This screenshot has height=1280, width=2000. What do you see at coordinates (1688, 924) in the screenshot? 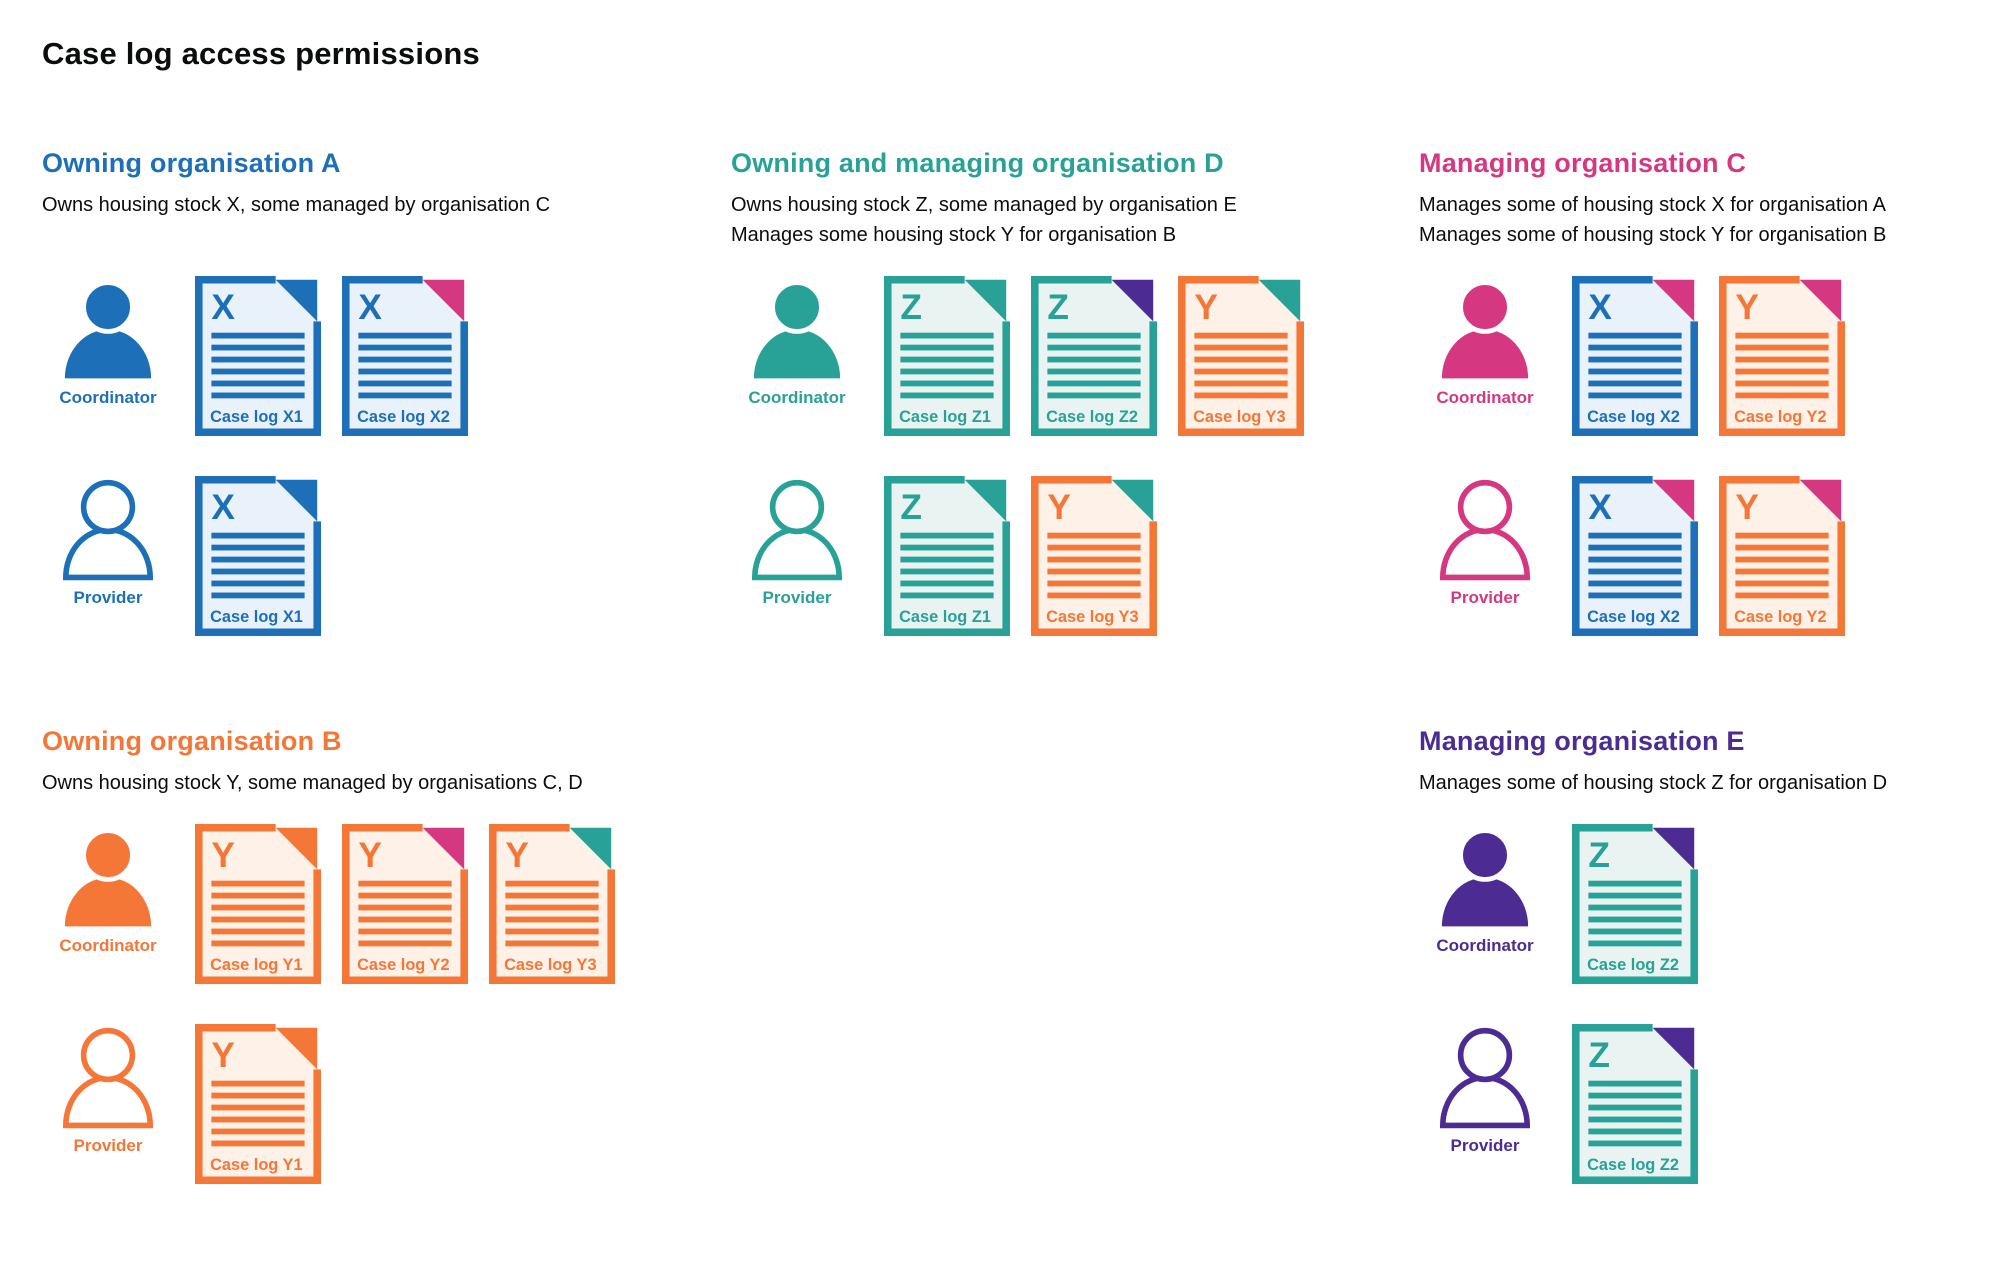
I see `coordinator-row: Coordinator Z Case log Z2` at bounding box center [1688, 924].